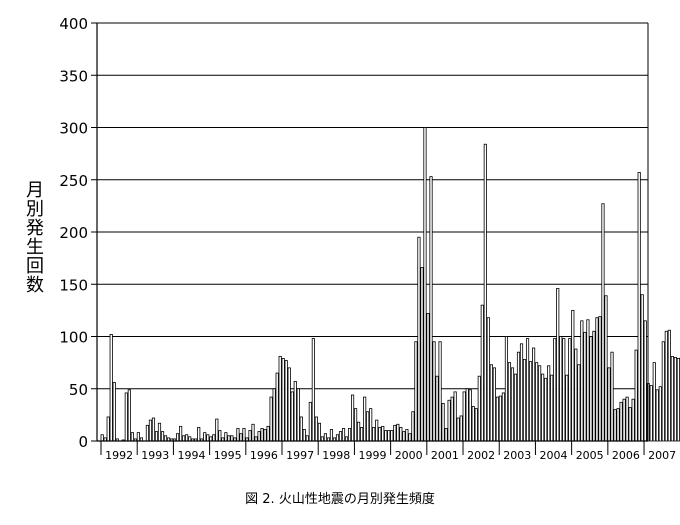 The image size is (680, 525). Describe the element at coordinates (83, 442) in the screenshot. I see `y-tick-label: 0` at that location.